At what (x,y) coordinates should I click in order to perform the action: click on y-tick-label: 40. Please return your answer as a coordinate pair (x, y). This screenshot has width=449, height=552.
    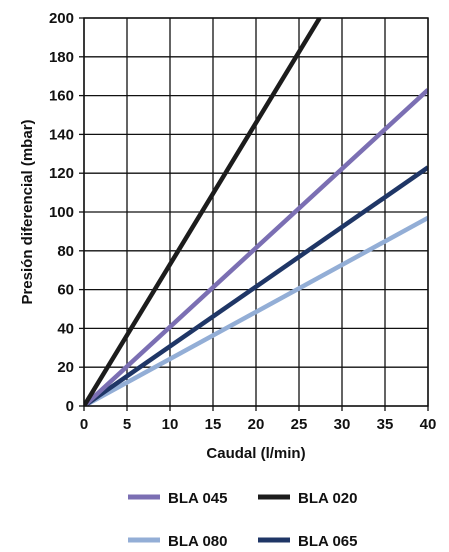
    Looking at the image, I should click on (65, 328).